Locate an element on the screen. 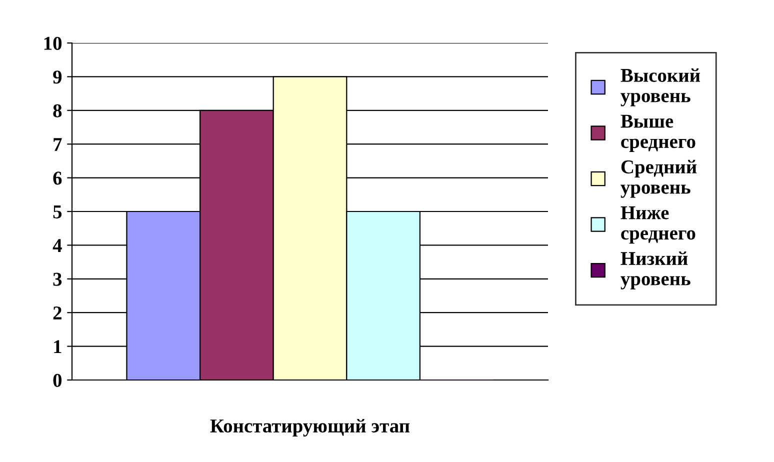 This screenshot has height=462, width=774. x-tick-label: Констатирующий этап is located at coordinates (310, 427).